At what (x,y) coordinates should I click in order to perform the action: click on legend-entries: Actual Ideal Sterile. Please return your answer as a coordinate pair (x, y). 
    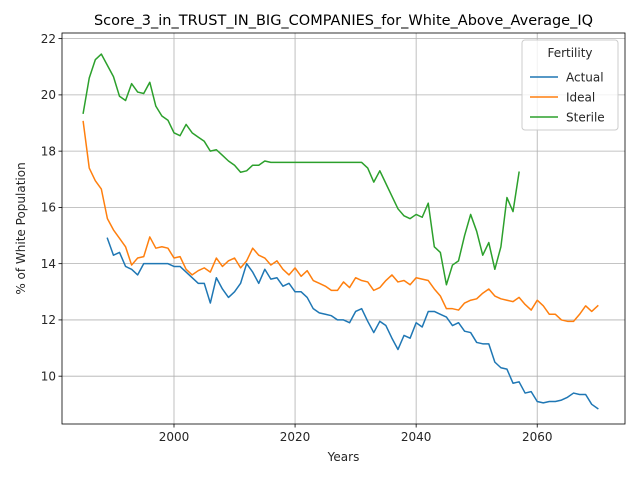
    Looking at the image, I should click on (567, 97).